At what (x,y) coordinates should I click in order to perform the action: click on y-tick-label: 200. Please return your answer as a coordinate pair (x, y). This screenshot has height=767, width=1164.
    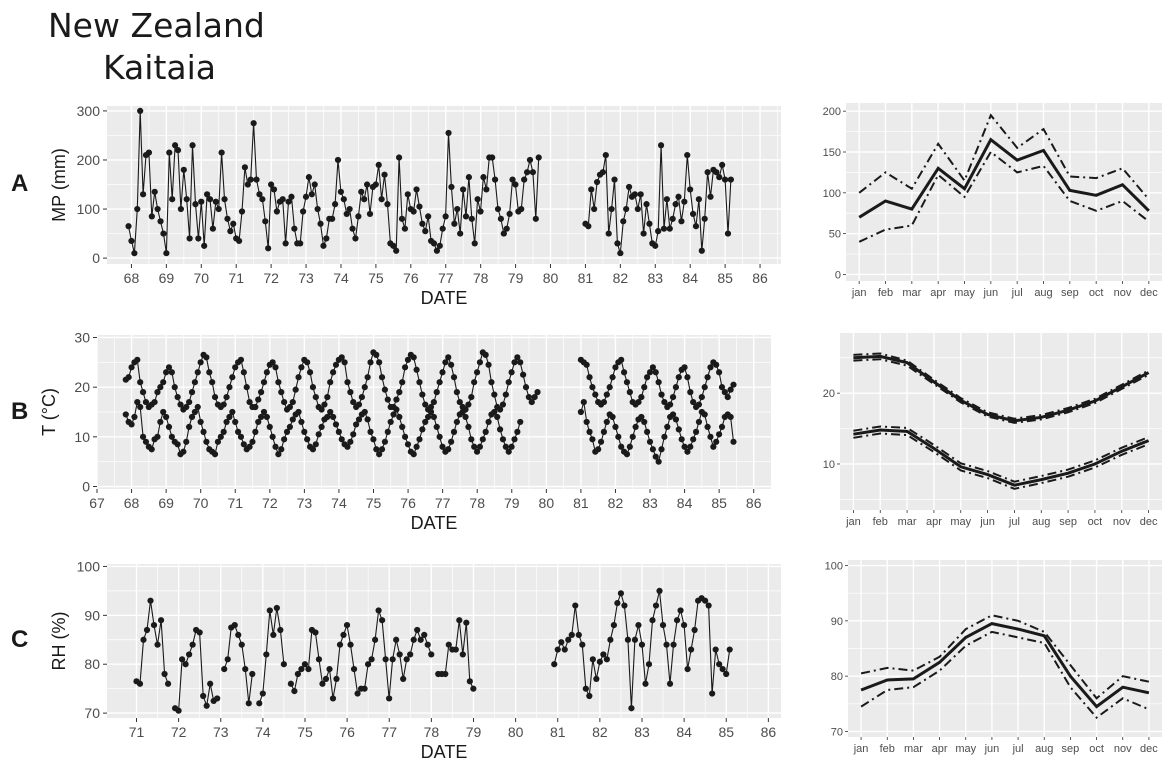
    Looking at the image, I should click on (832, 112).